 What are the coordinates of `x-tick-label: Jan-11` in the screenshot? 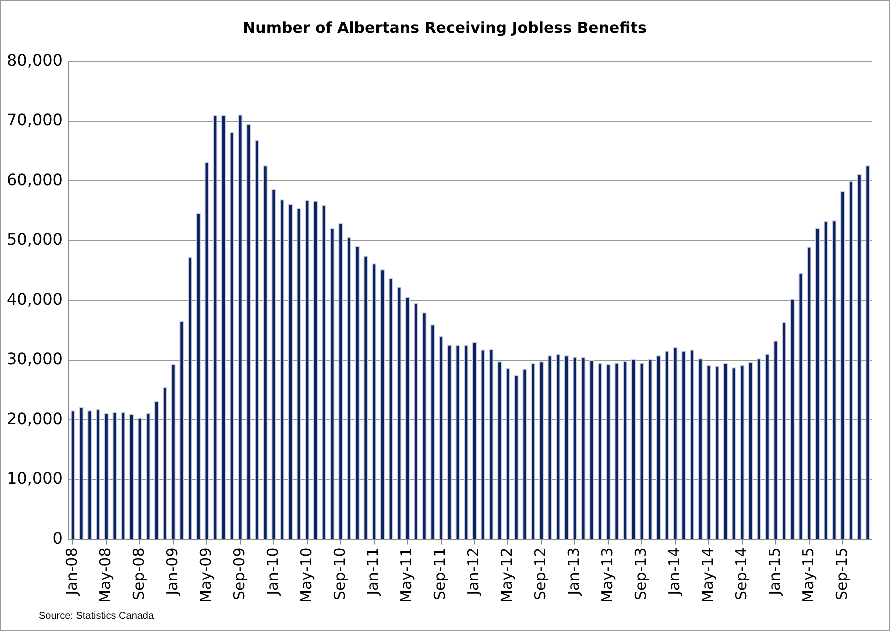 It's located at (373, 572).